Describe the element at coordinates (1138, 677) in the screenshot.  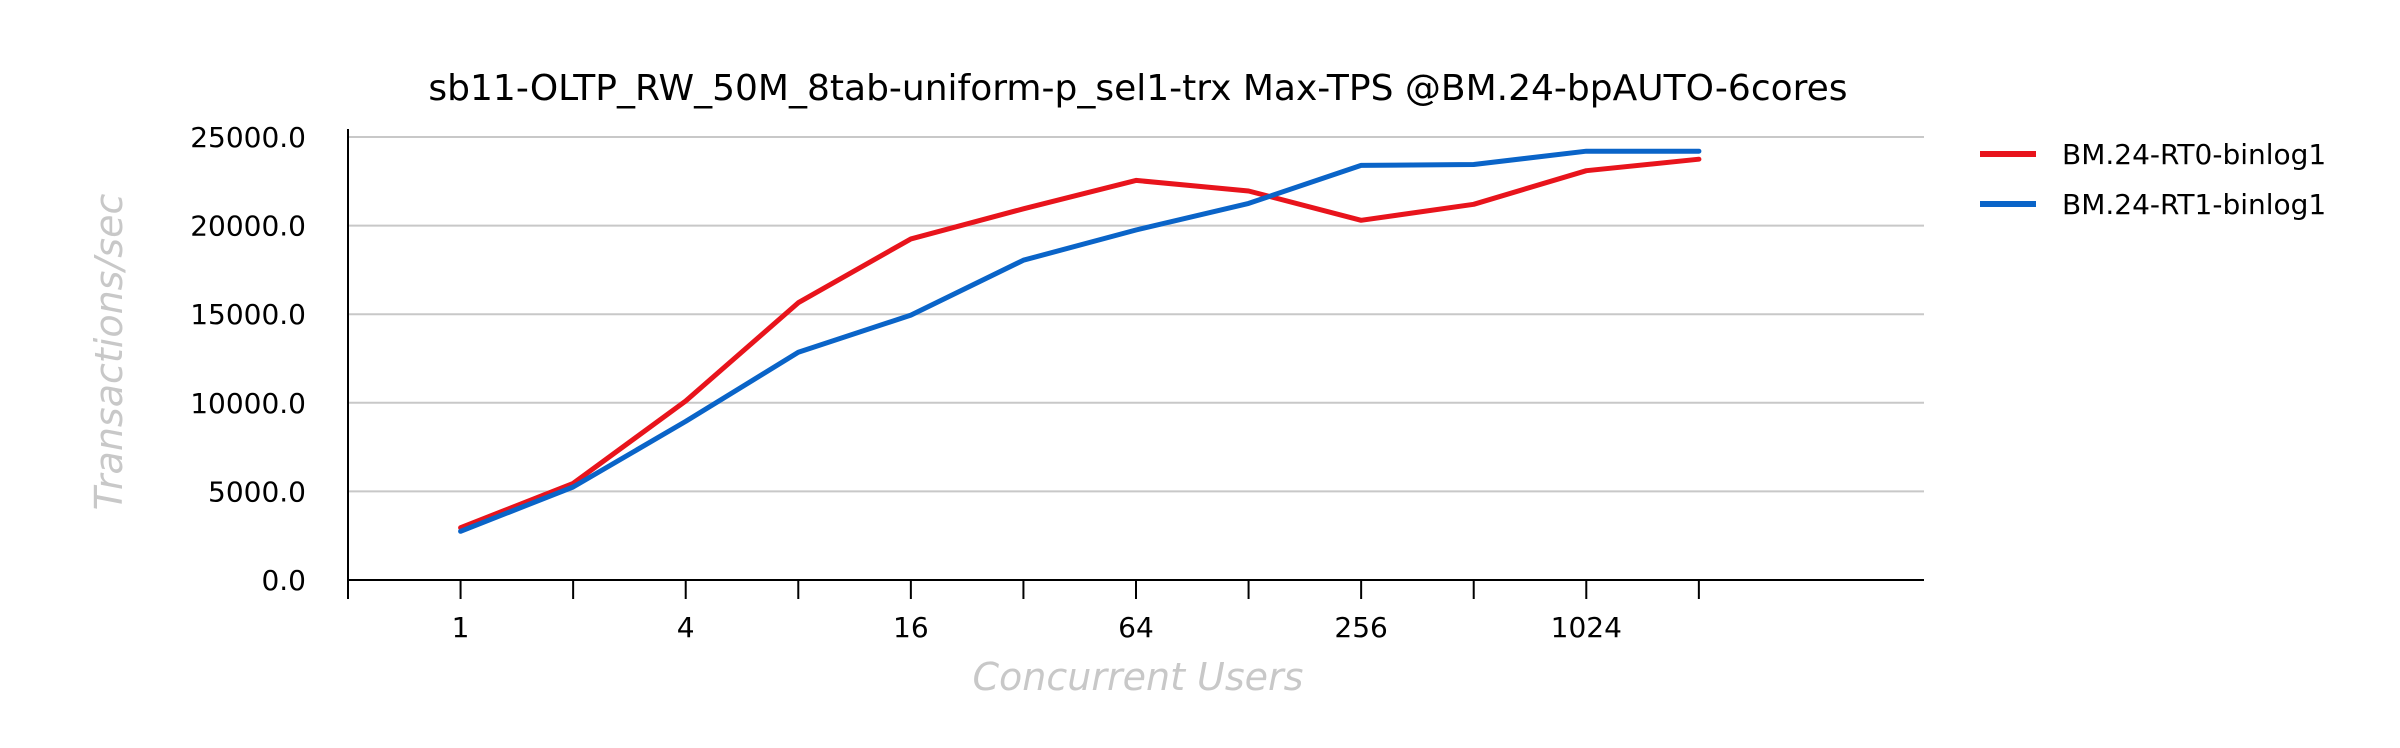
I see `x-axis-title: Concurrent Users` at that location.